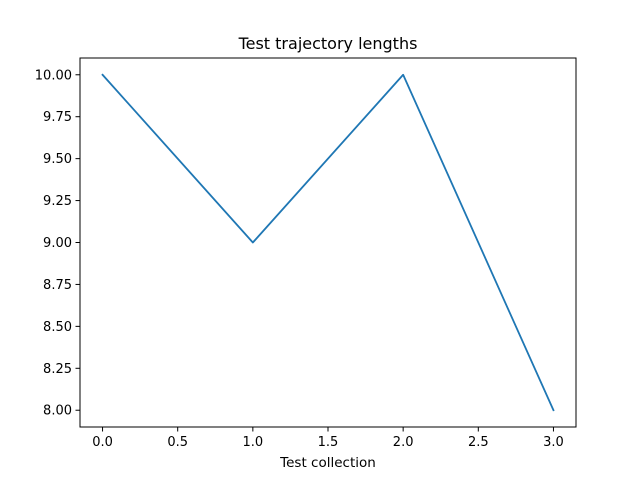 This screenshot has height=480, width=640. I want to click on y-tick-label: 8.50, so click(57, 327).